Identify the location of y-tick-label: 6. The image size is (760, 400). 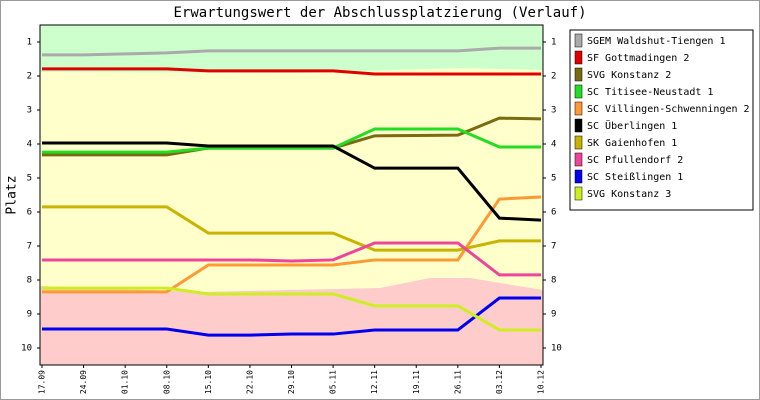
(29, 213).